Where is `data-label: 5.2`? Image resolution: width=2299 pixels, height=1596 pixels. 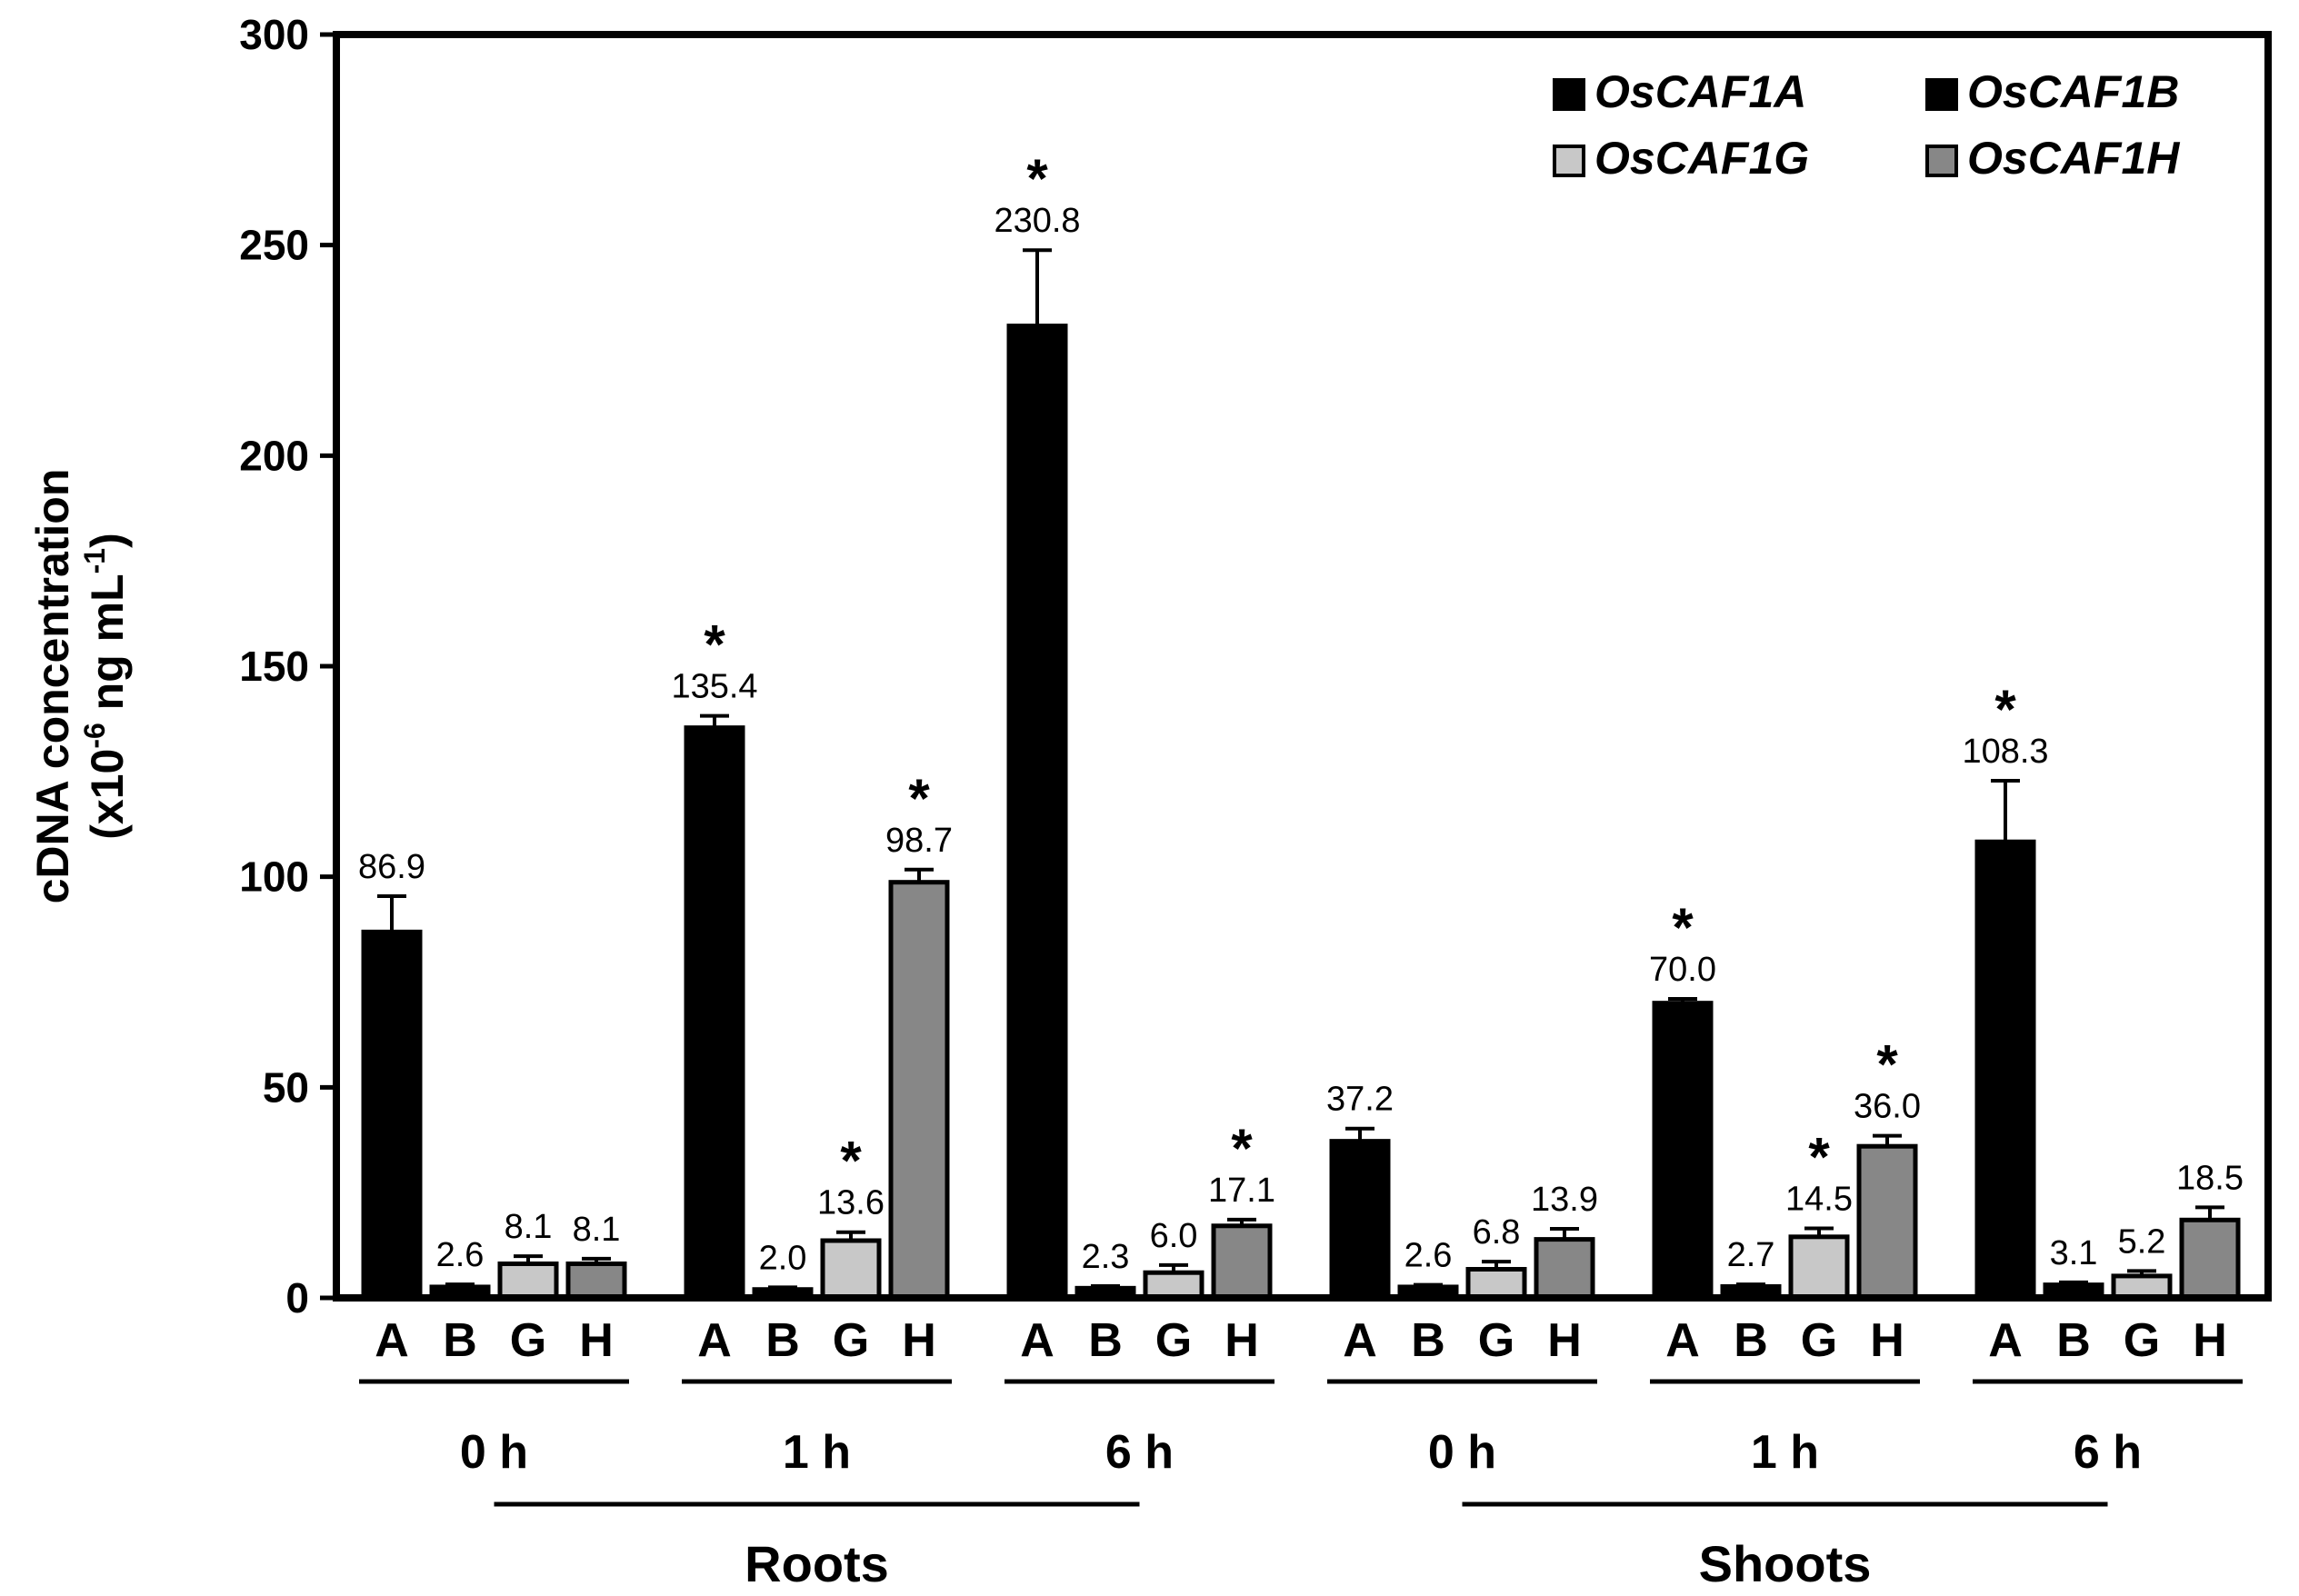
data-label: 5.2 is located at coordinates (2142, 1241).